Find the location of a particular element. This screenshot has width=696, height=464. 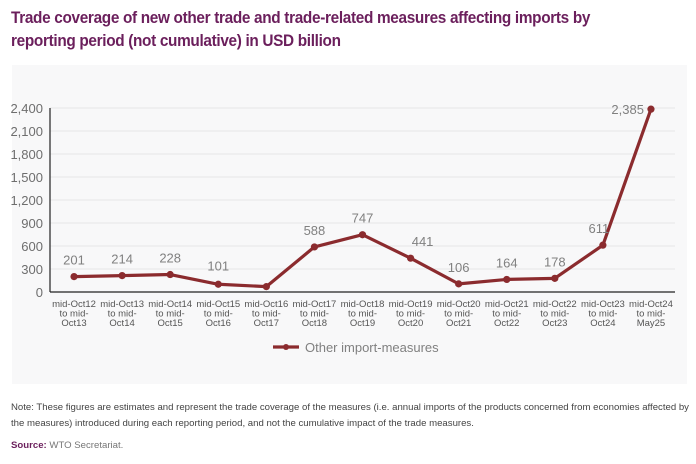

data-label: 228 is located at coordinates (170, 258).